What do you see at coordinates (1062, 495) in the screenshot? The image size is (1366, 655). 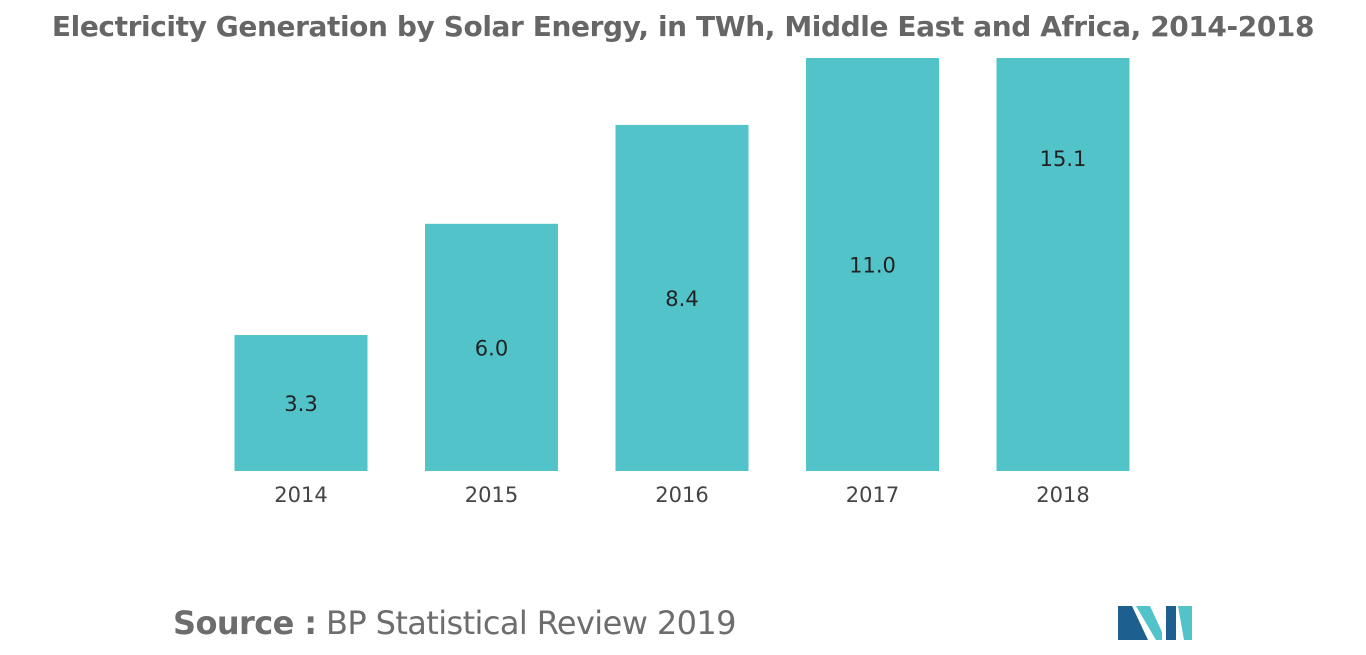 I see `x-tick-label-2018: 2018` at bounding box center [1062, 495].